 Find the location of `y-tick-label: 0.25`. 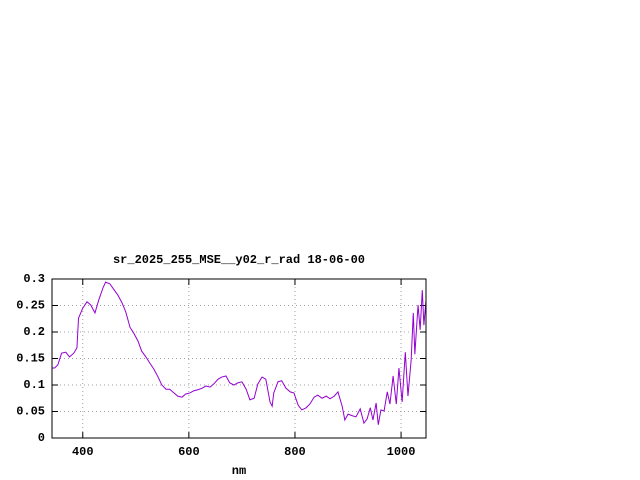

y-tick-label: 0.25 is located at coordinates (30, 306).